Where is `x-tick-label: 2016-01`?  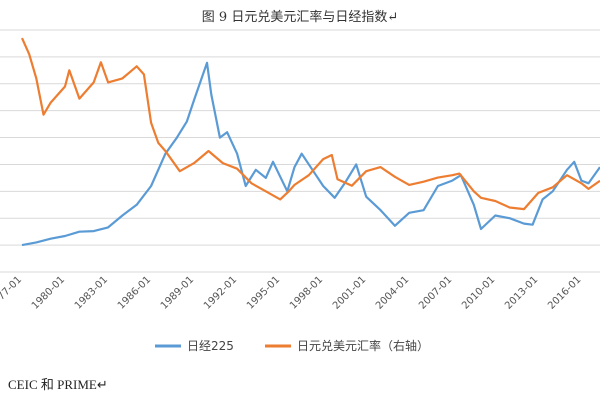
x-tick-label: 2016-01 is located at coordinates (564, 292).